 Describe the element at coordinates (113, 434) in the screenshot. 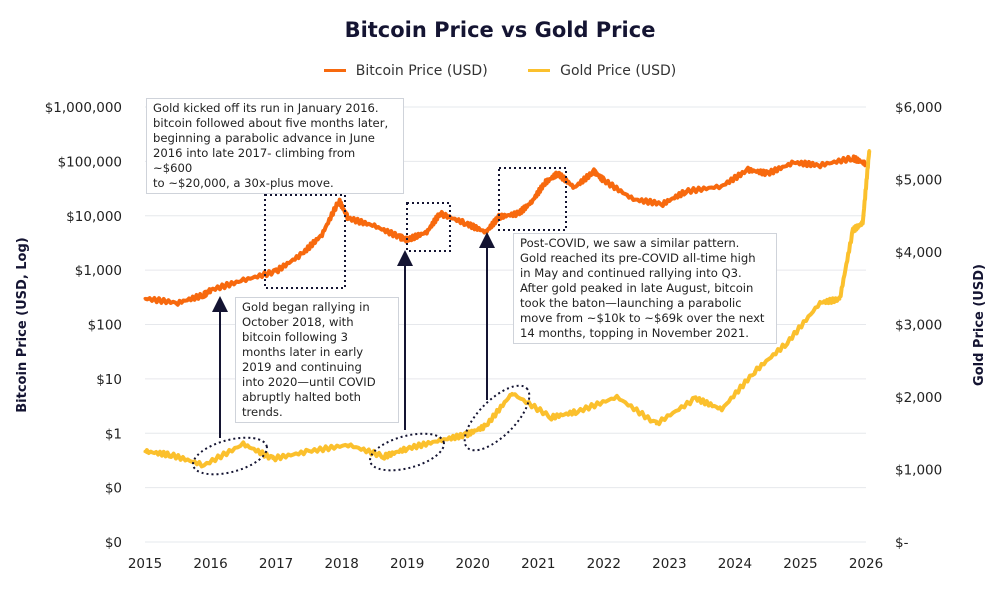

I see `left-tick-label: $1` at that location.